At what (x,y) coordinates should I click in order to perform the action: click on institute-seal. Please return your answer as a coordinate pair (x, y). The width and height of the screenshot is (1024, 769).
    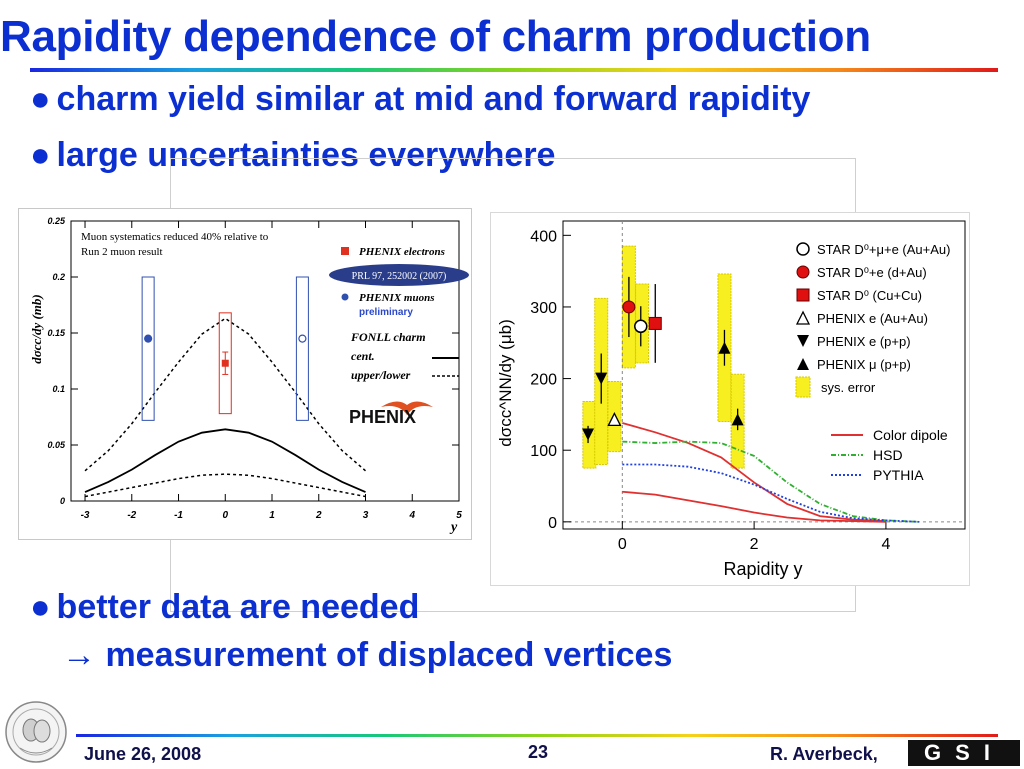
    Looking at the image, I should click on (36, 732).